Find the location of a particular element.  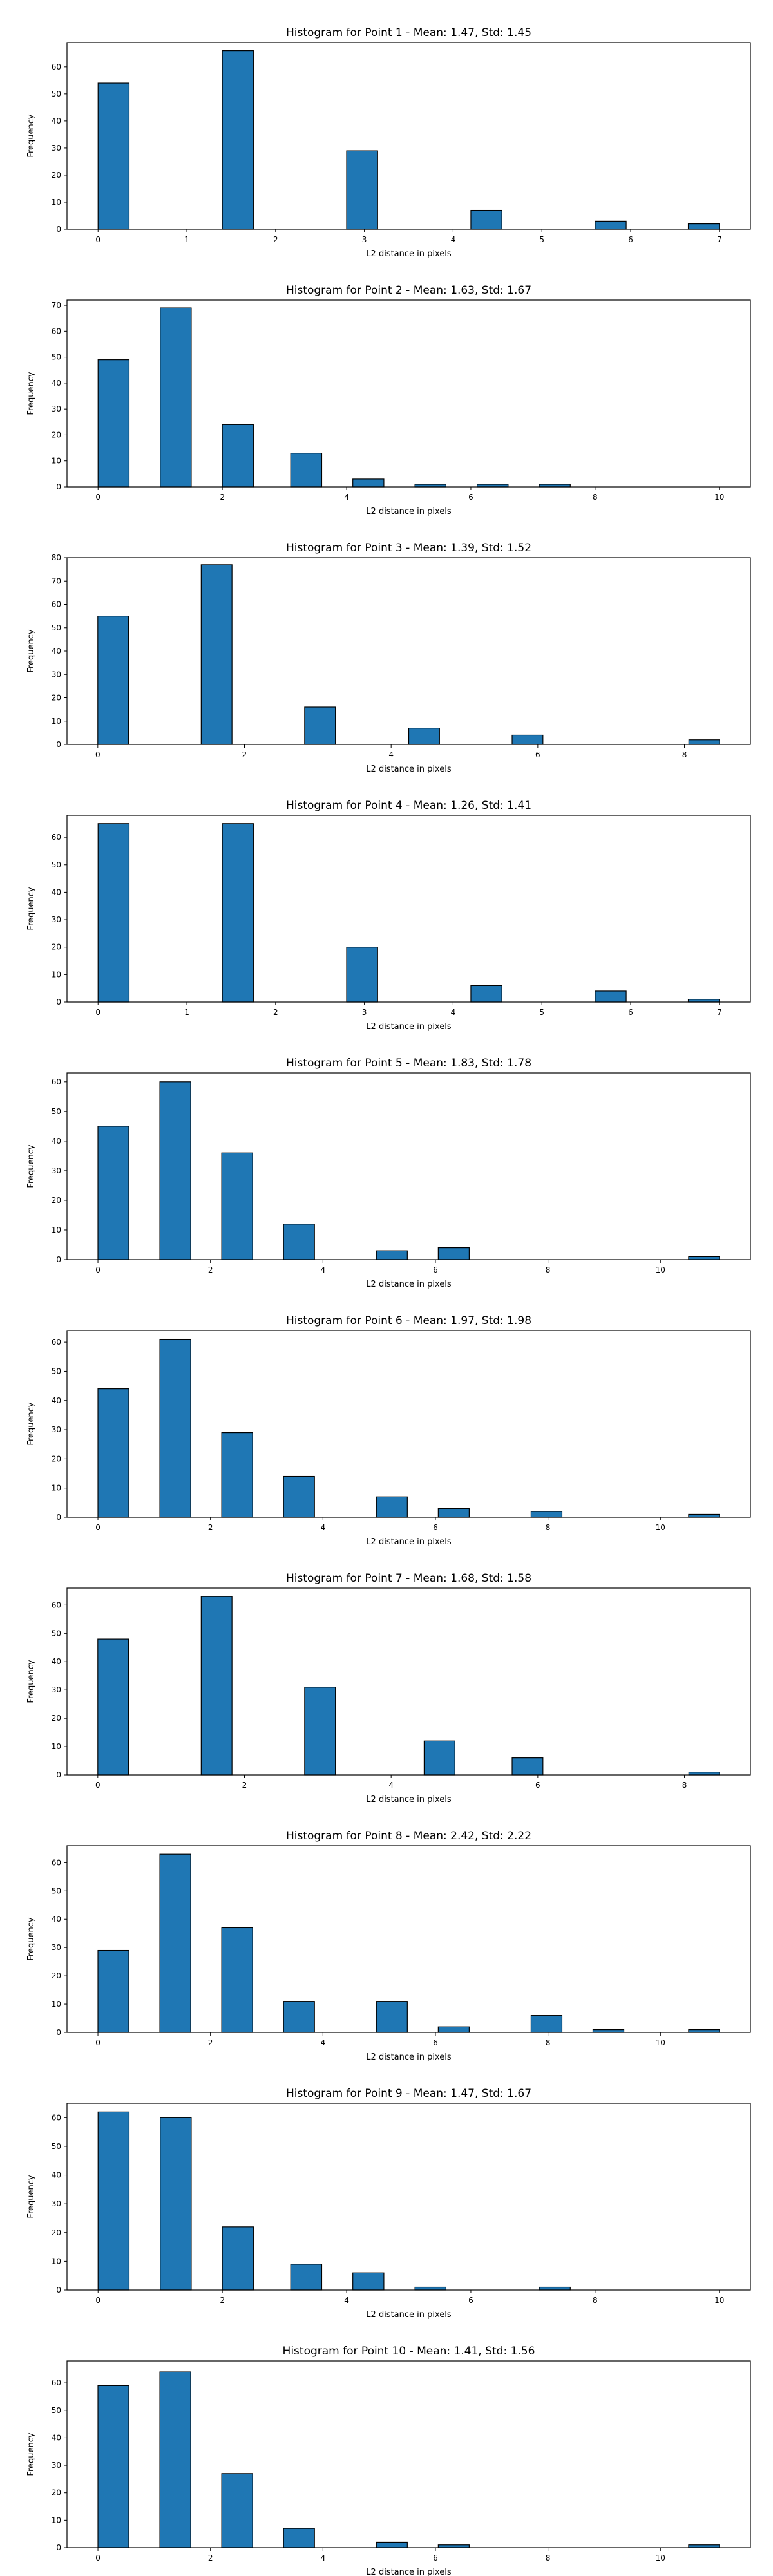

x-tick-label: 1 is located at coordinates (186, 240).